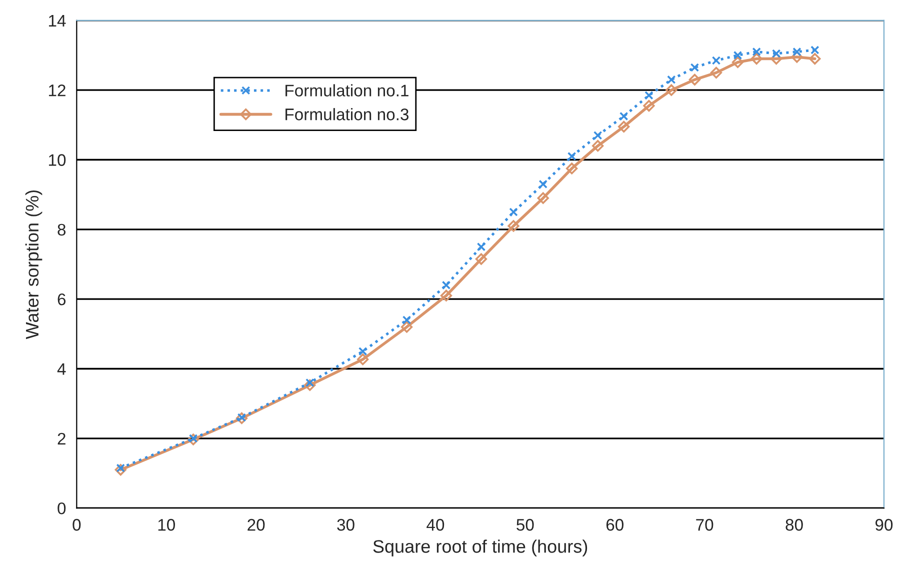  What do you see at coordinates (347, 90) in the screenshot?
I see `legend-label: Formulation no.1` at bounding box center [347, 90].